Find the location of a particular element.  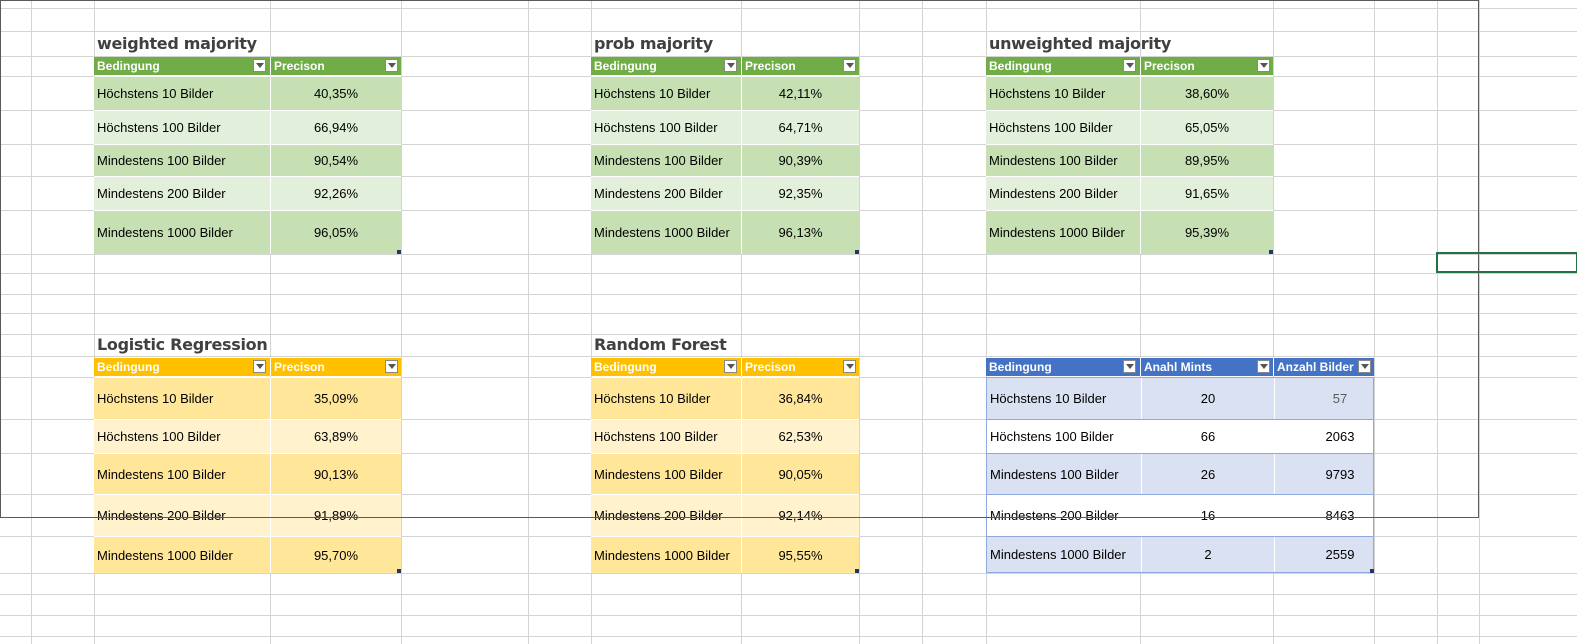

value-cell: 57 is located at coordinates (1324, 398).